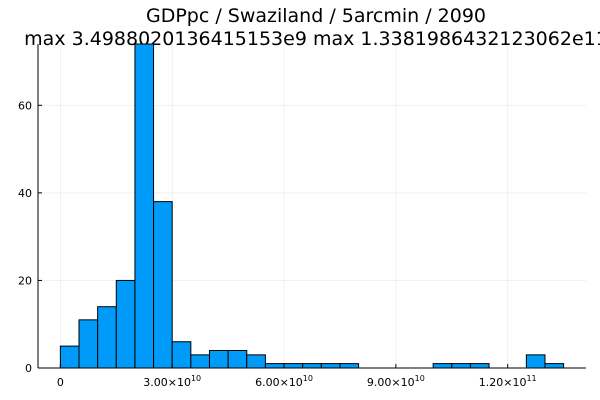 The image size is (600, 400). I want to click on y-tick-labels: 0 20 40 60, so click(25, 237).